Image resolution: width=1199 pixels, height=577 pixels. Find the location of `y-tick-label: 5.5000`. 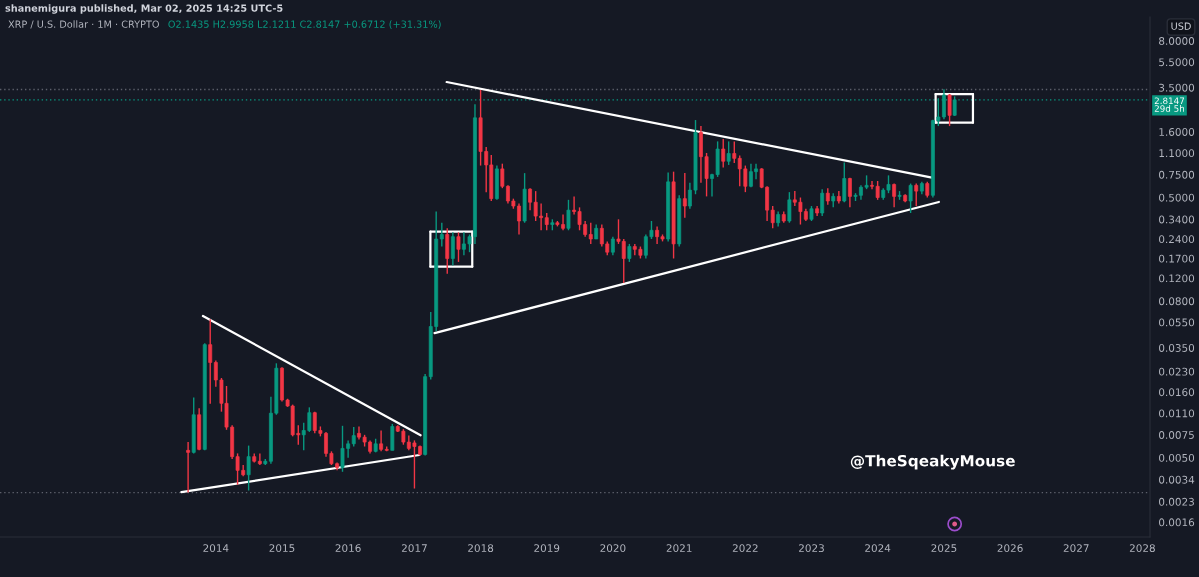

y-tick-label: 5.5000 is located at coordinates (1177, 62).